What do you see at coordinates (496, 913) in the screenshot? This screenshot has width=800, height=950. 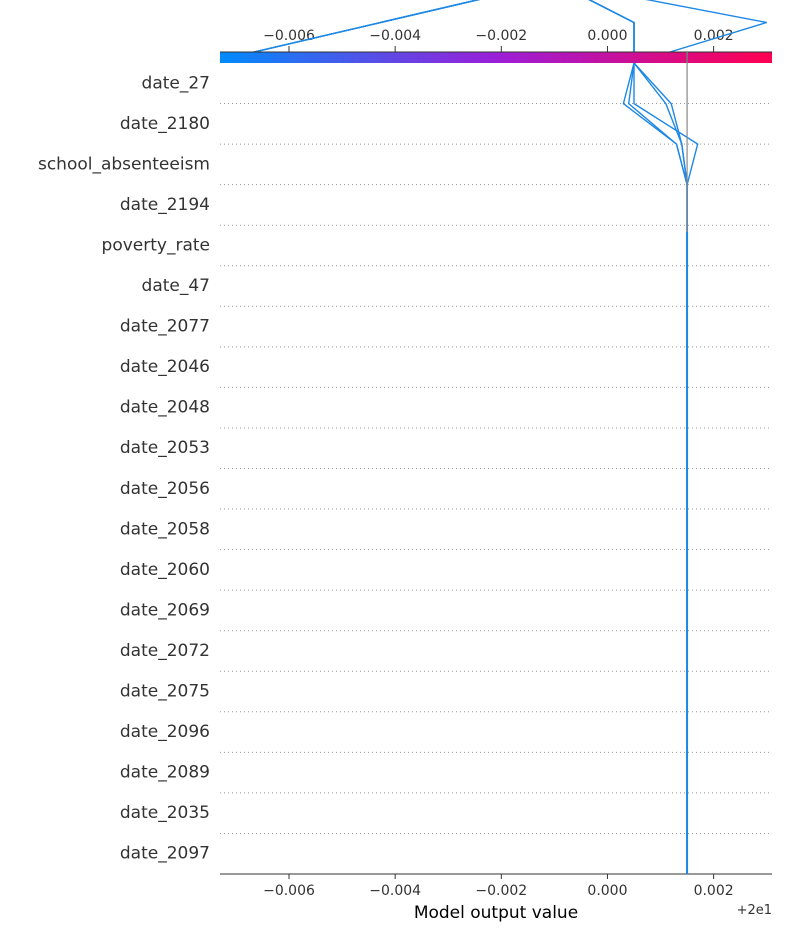 I see `x-axis-title: Model output value` at bounding box center [496, 913].